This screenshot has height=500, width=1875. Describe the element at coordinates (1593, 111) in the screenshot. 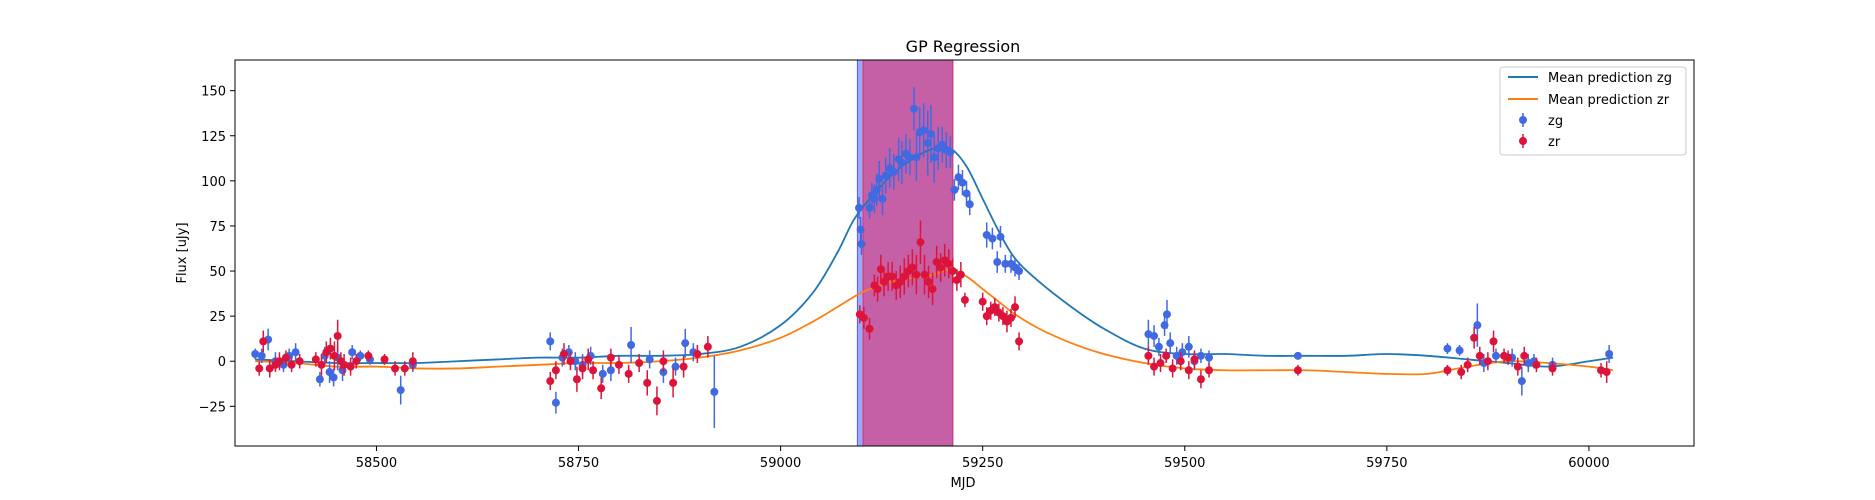

I see `legend-box` at that location.